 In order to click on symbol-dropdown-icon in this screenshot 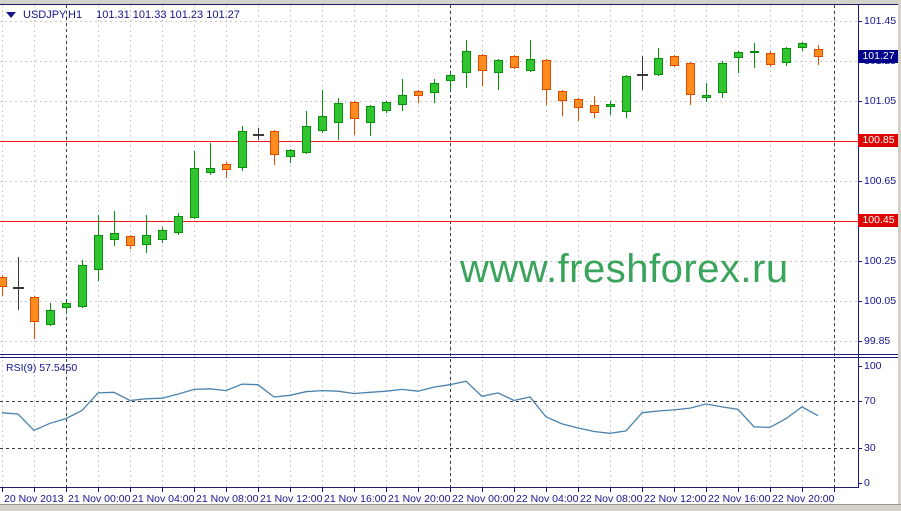, I will do `click(11, 15)`.